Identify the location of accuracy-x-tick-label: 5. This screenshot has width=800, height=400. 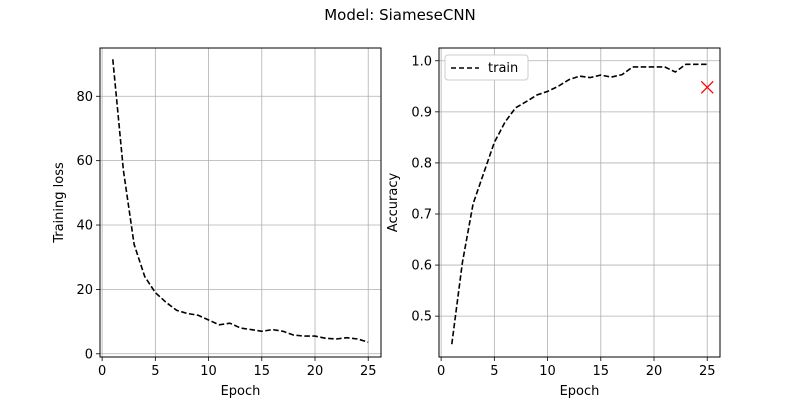
(494, 371).